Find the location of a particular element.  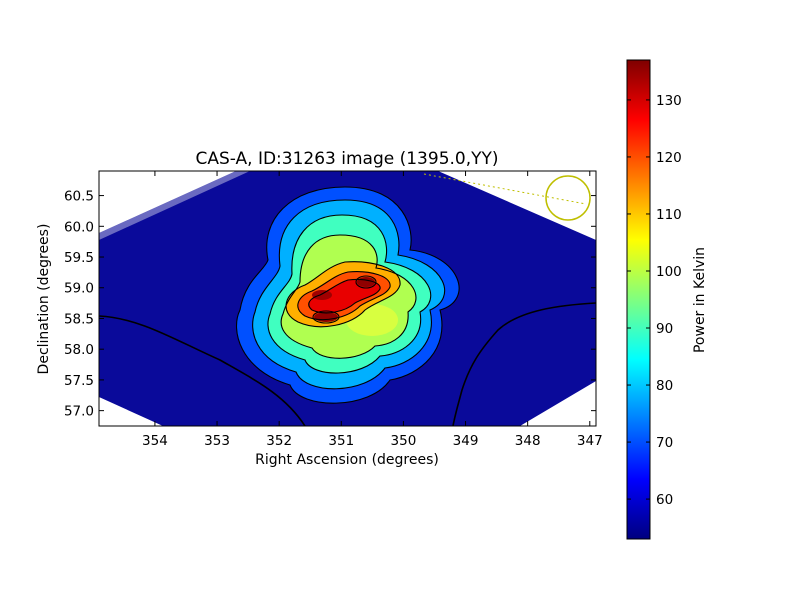

colorbar-label: Power in Kelvin is located at coordinates (700, 300).